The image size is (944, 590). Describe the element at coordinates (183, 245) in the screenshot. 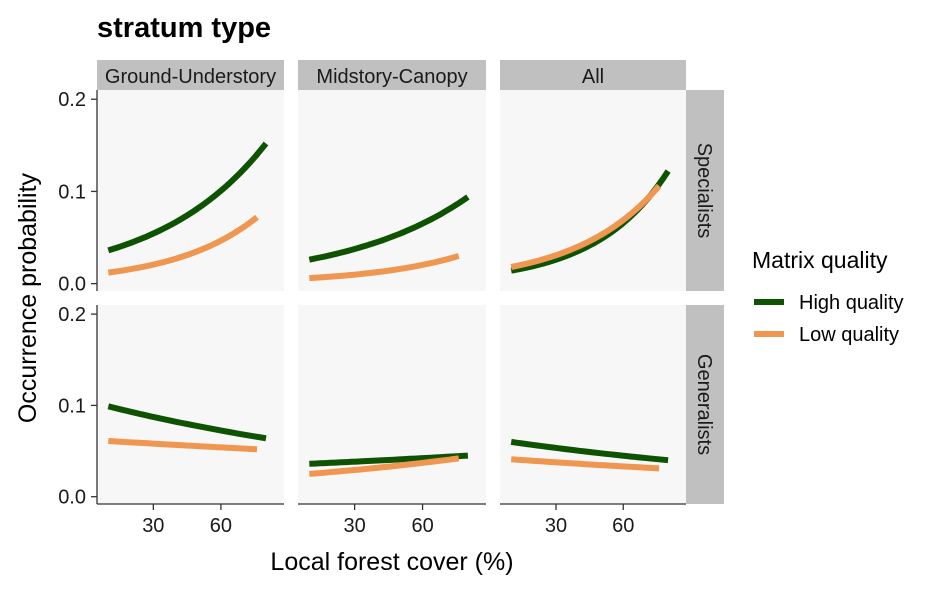

I see `series-line-low-quality-specialists-ground-understory` at that location.